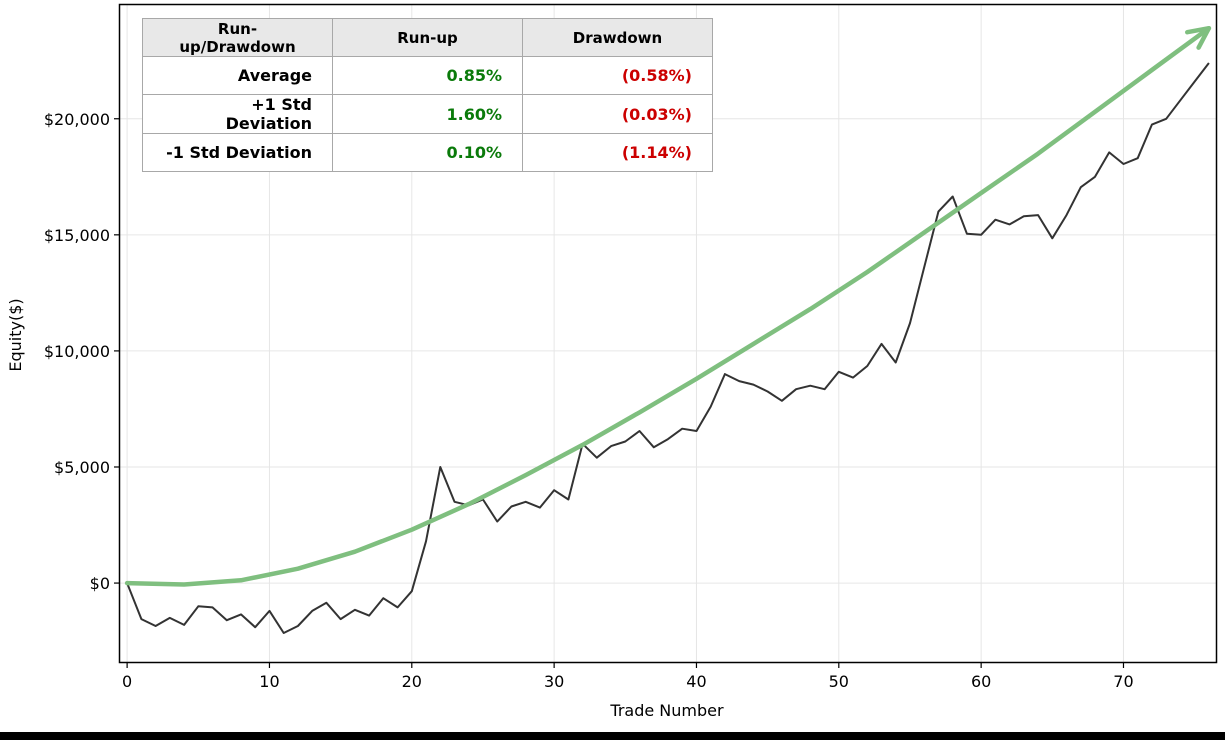 The image size is (1225, 740). I want to click on x-tick-label: 60, so click(981, 681).